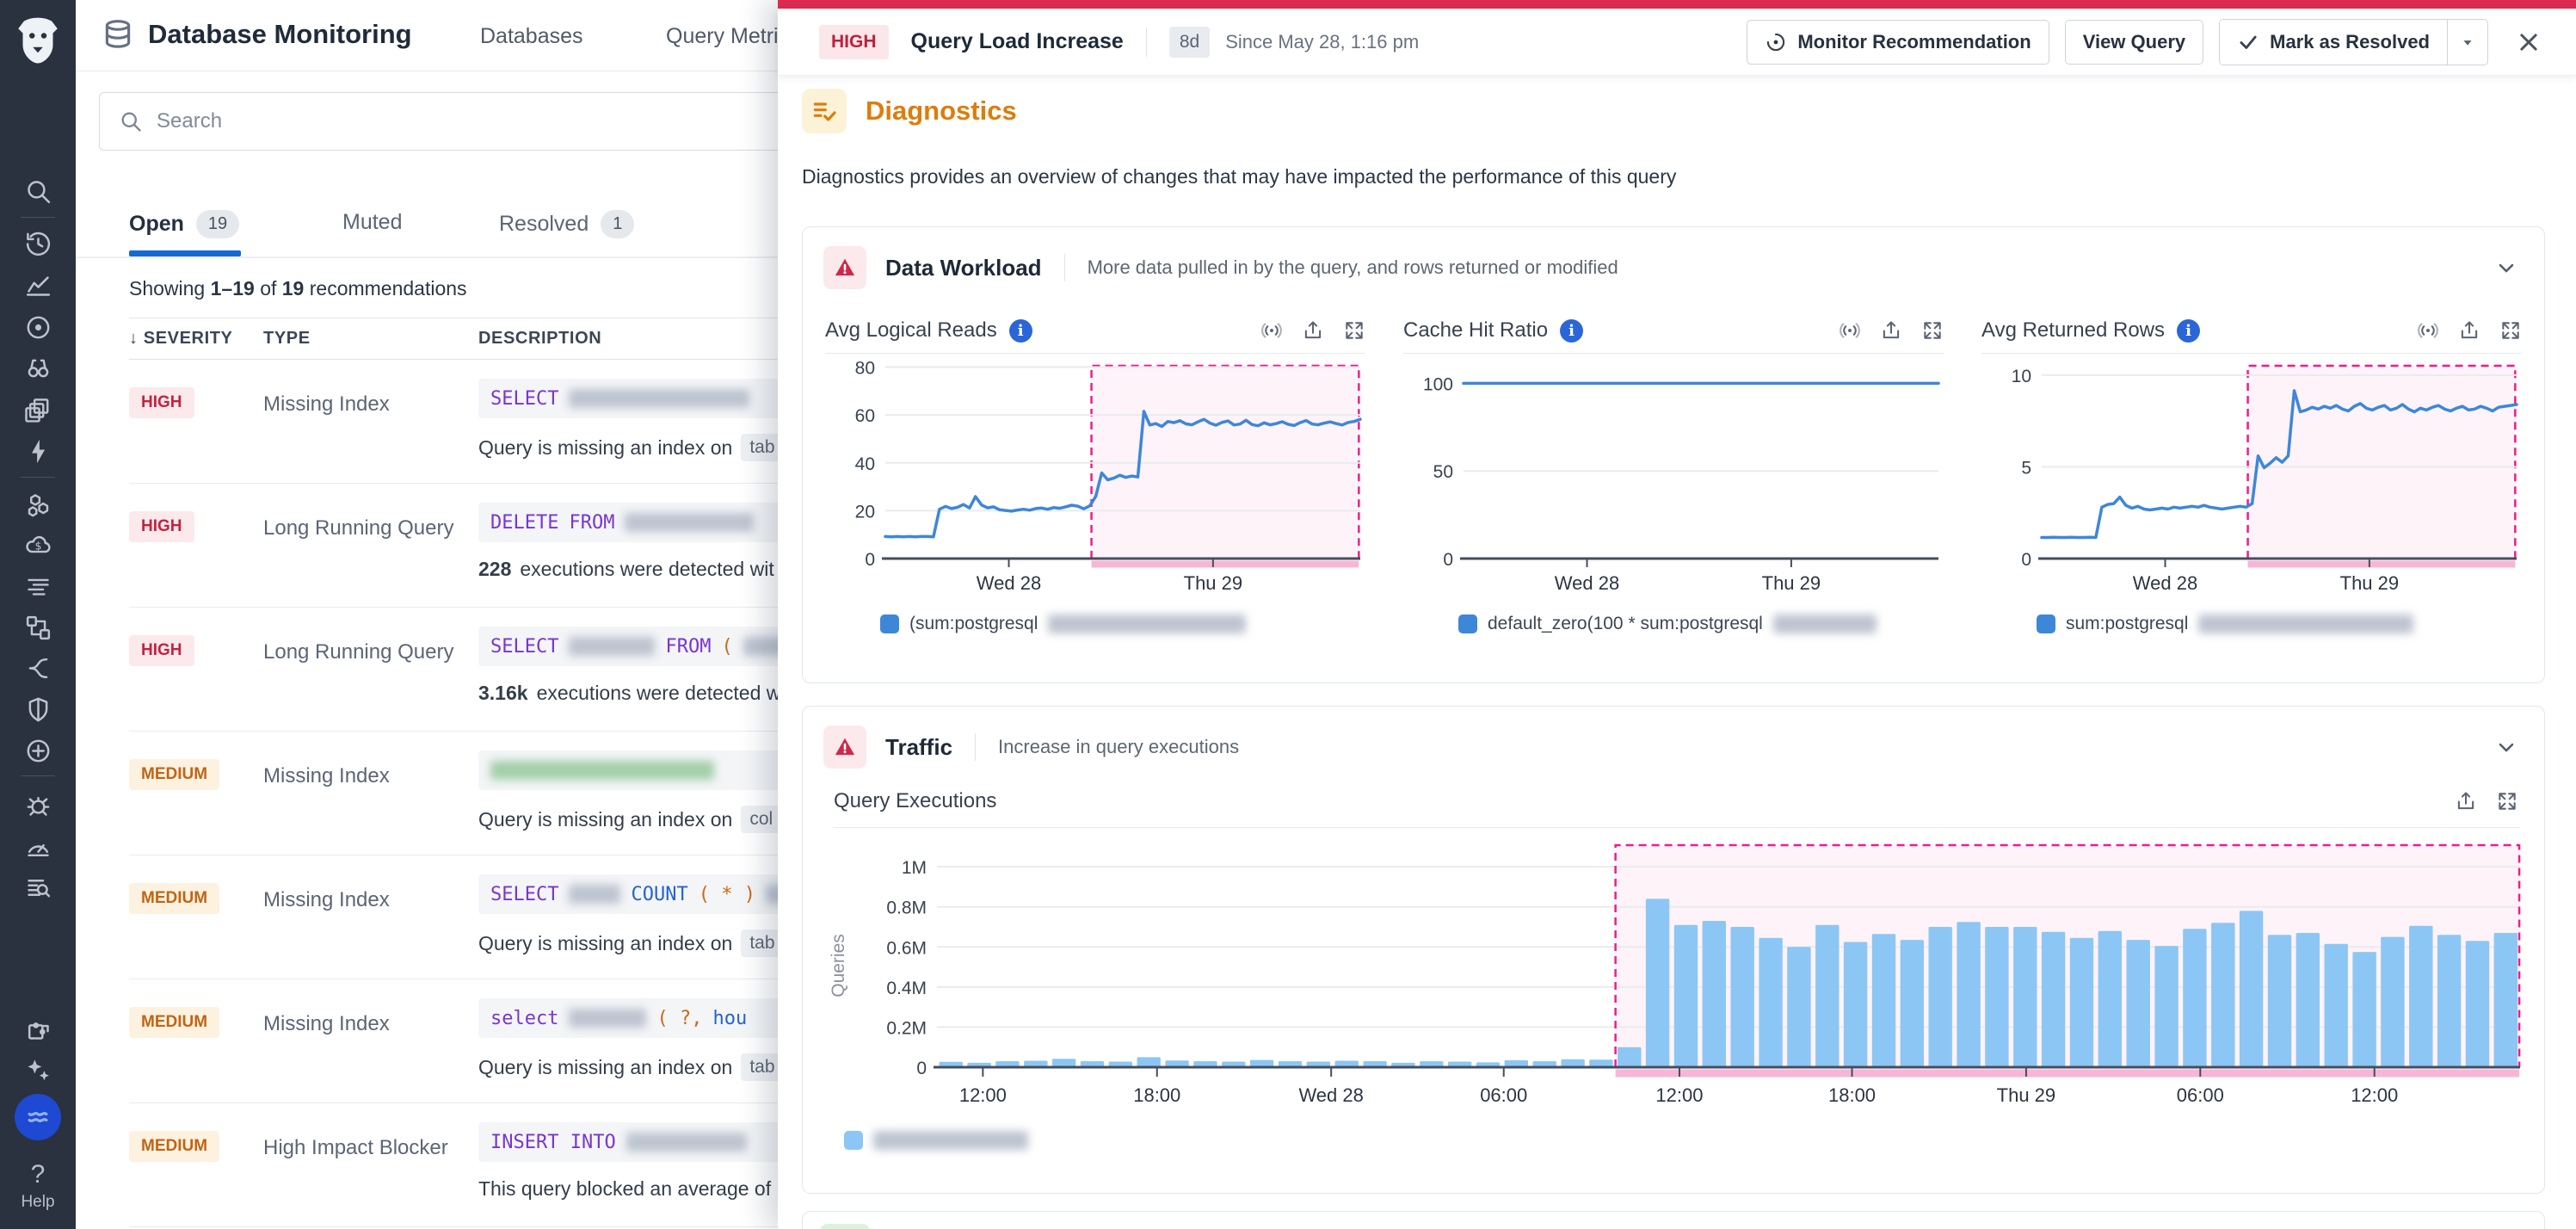 The image size is (2576, 1229). Describe the element at coordinates (38, 505) in the screenshot. I see `sidebar-item-service-catalog` at that location.